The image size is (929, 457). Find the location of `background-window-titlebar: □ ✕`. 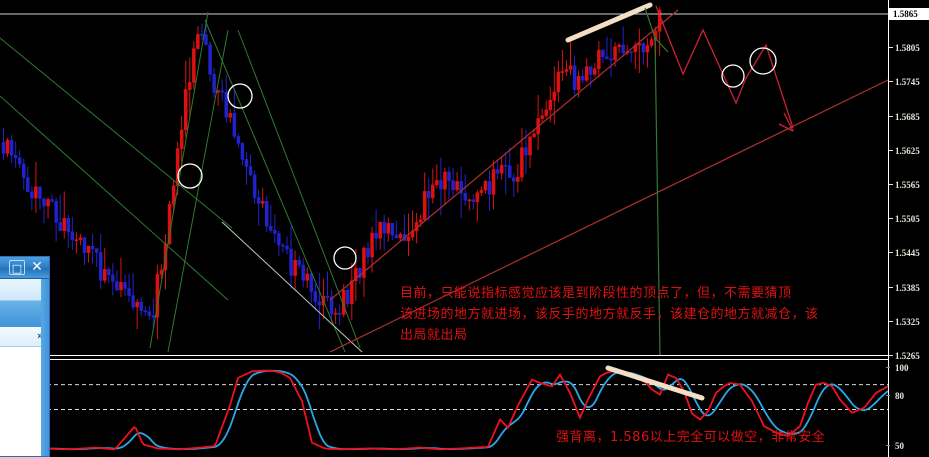

background-window-titlebar: □ ✕ is located at coordinates (24, 268).